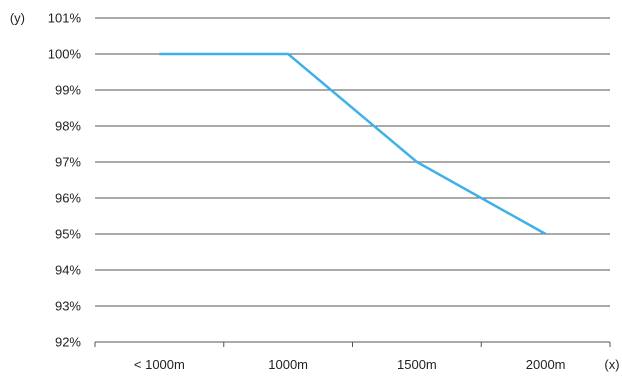 Image resolution: width=622 pixels, height=384 pixels. What do you see at coordinates (68, 126) in the screenshot?
I see `y-tick-label: 98%` at bounding box center [68, 126].